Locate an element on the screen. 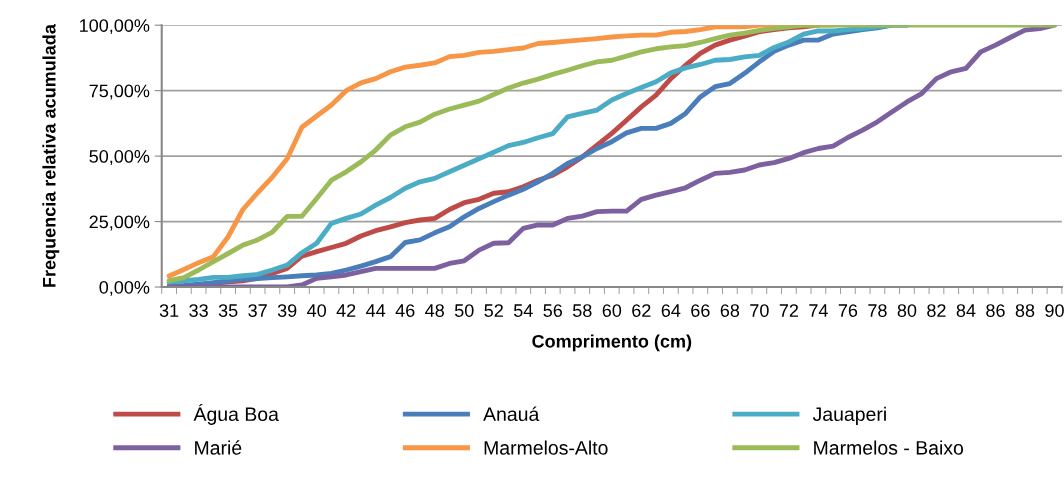 The image size is (1064, 494). x-tick-label: 33 is located at coordinates (198, 310).